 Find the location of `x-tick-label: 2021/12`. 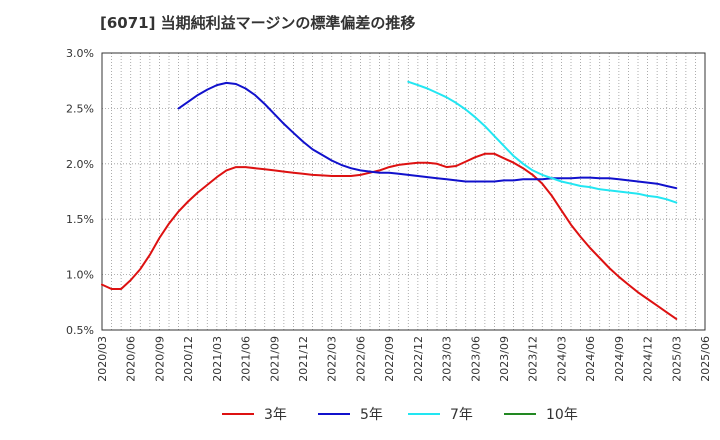

x-tick-label: 2021/12 is located at coordinates (303, 359).